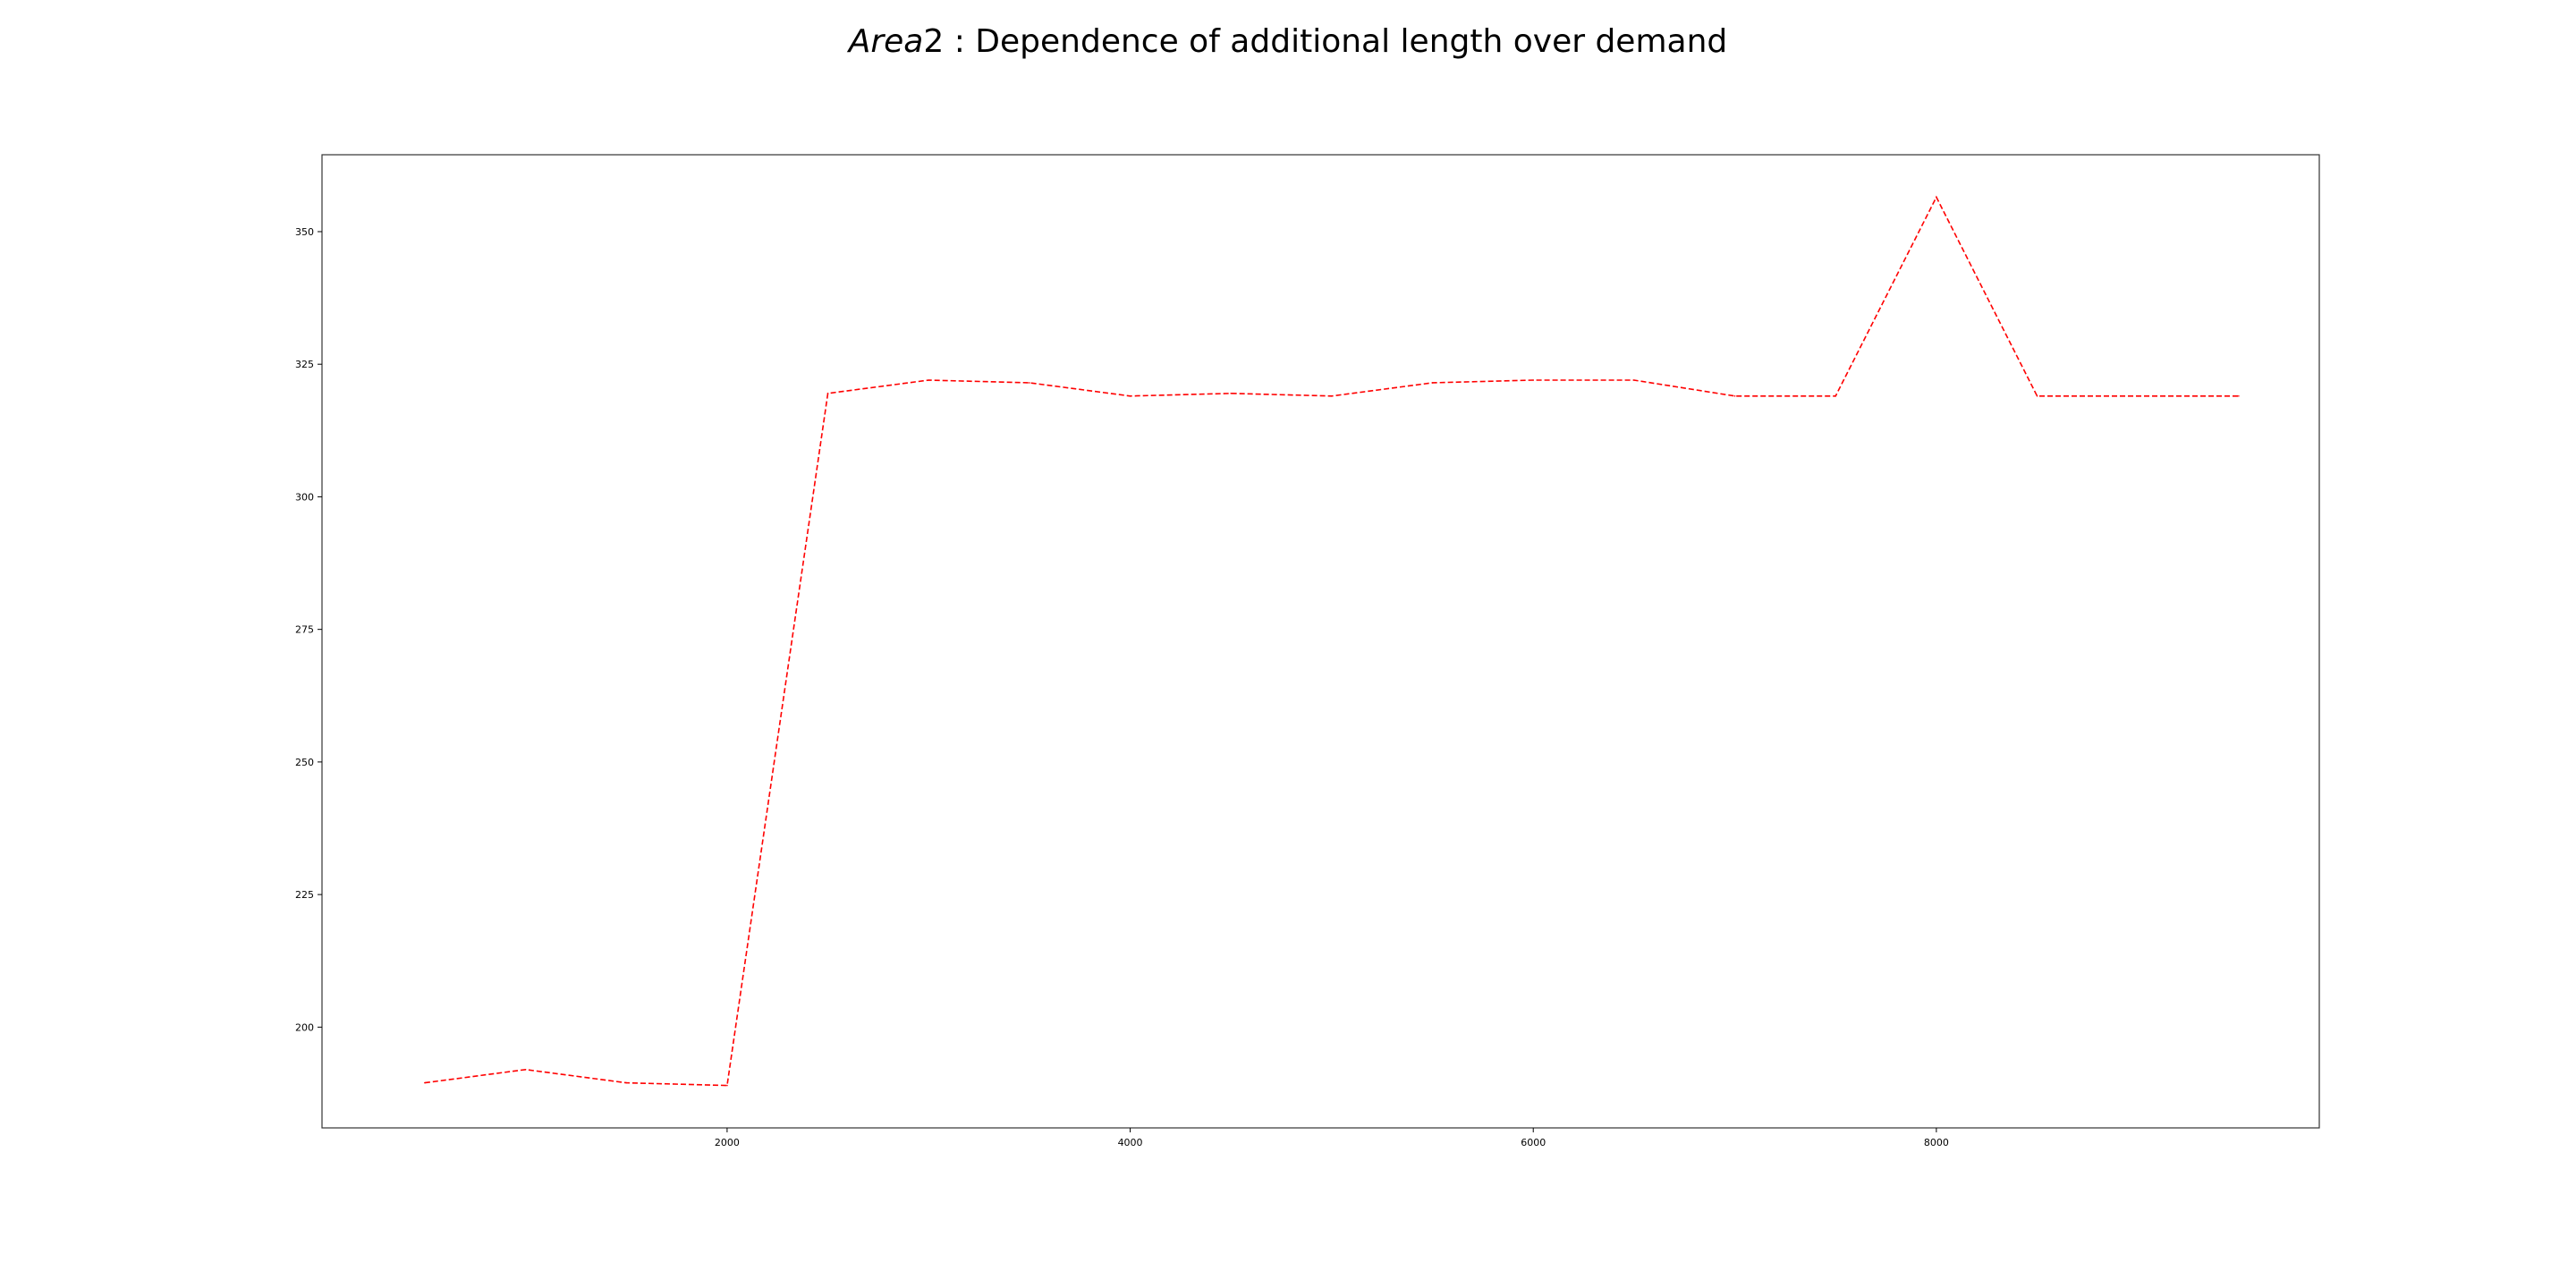 Image resolution: width=2576 pixels, height=1288 pixels. I want to click on y-tick-label: 350, so click(304, 232).